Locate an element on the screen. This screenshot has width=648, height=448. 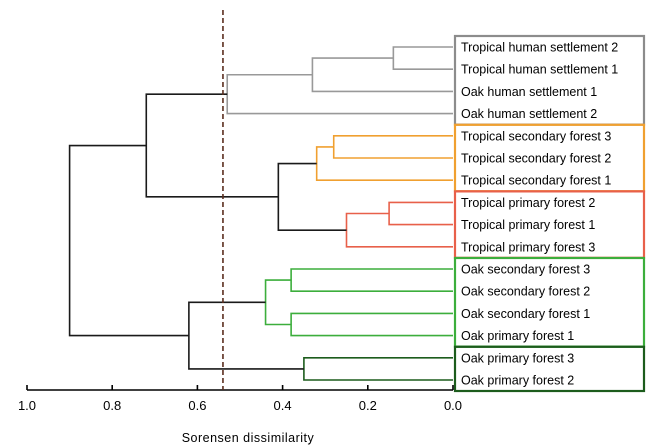
branch-m3 is located at coordinates (339, 94).